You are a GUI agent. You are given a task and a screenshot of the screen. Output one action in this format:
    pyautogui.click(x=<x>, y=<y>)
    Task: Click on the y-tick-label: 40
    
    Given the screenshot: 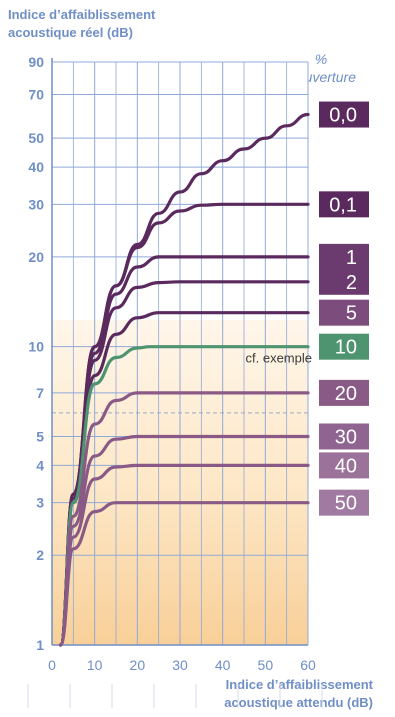 What is the action you would take?
    pyautogui.click(x=36, y=167)
    